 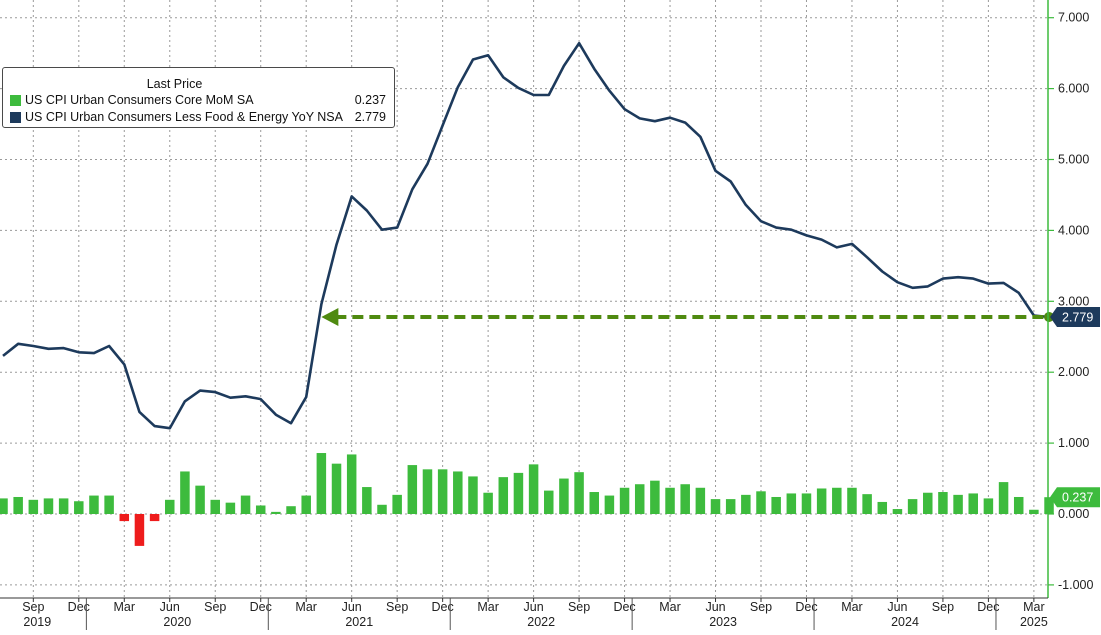 What do you see at coordinates (15, 100) in the screenshot?
I see `legend-swatch-green` at bounding box center [15, 100].